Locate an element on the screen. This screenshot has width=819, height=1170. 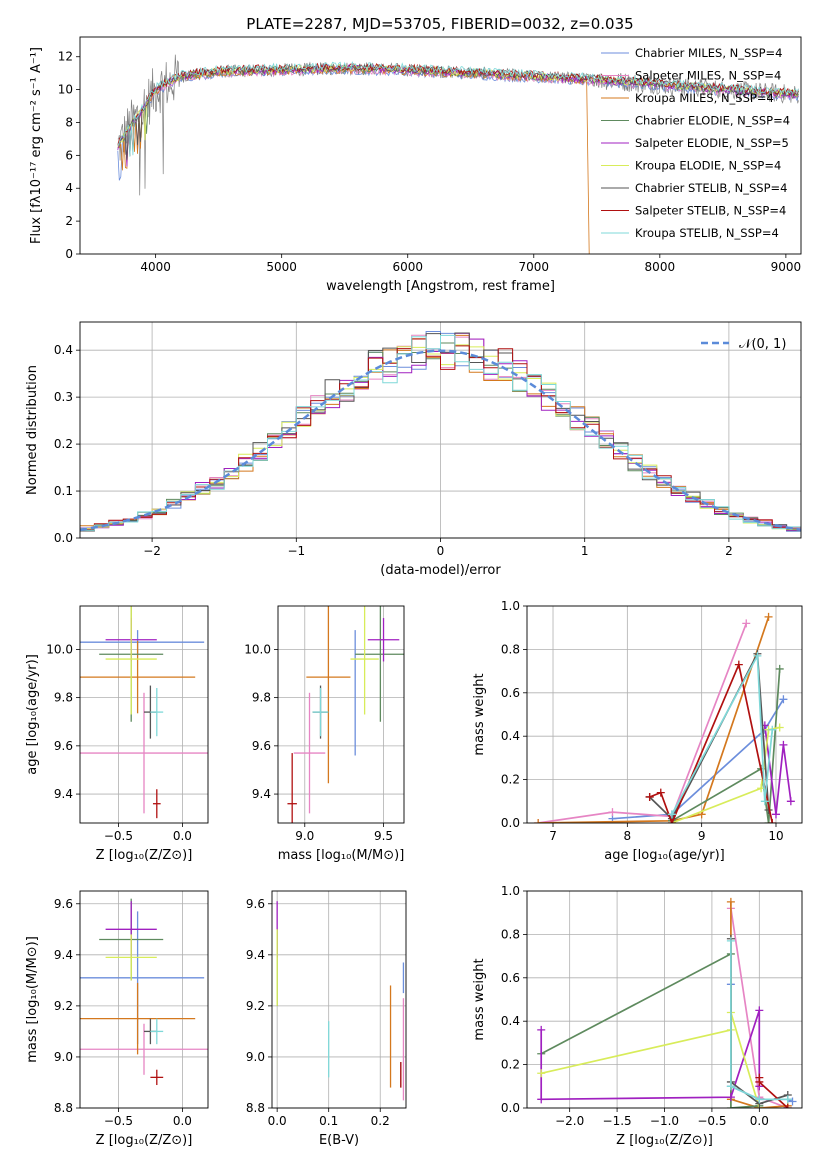
chart-mass-vs-ebv: 0.0 0.1 0.2 8.8 9.0 9.2 9.4 9.6 E(B-V) is located at coordinates (326, 1019).